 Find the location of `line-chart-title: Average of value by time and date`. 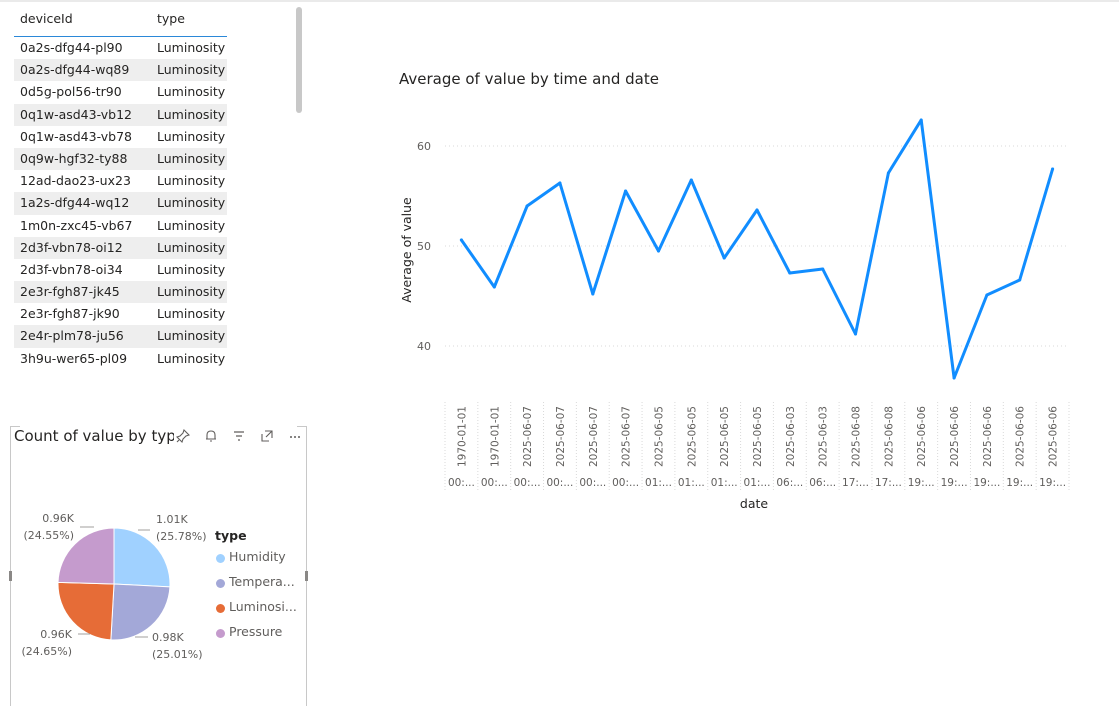

line-chart-title: Average of value by time and date is located at coordinates (529, 79).